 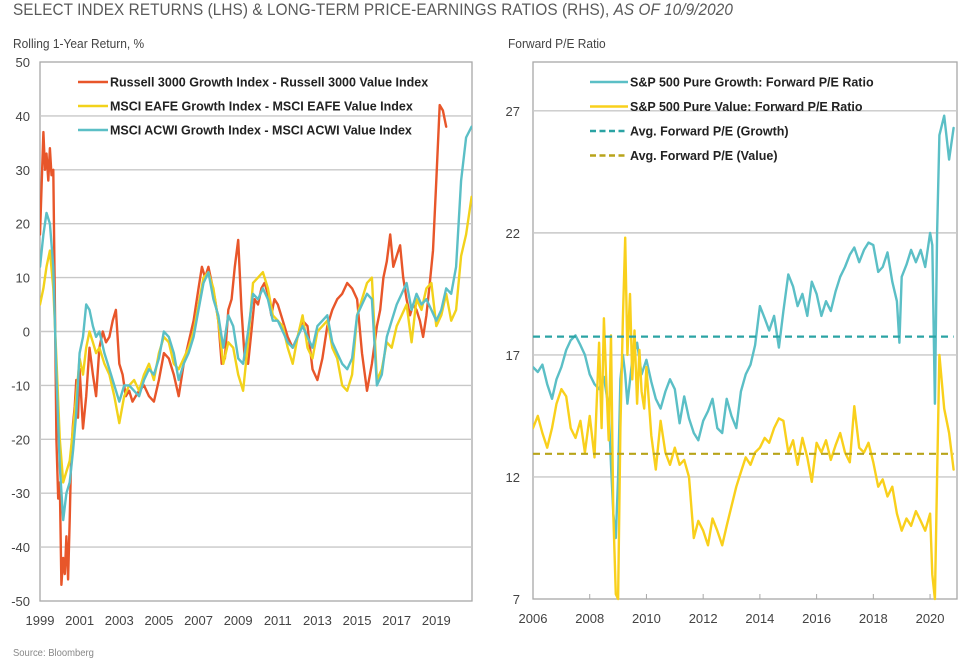 I want to click on legend-label: Avg. Forward P/E (Growth), so click(x=709, y=132).